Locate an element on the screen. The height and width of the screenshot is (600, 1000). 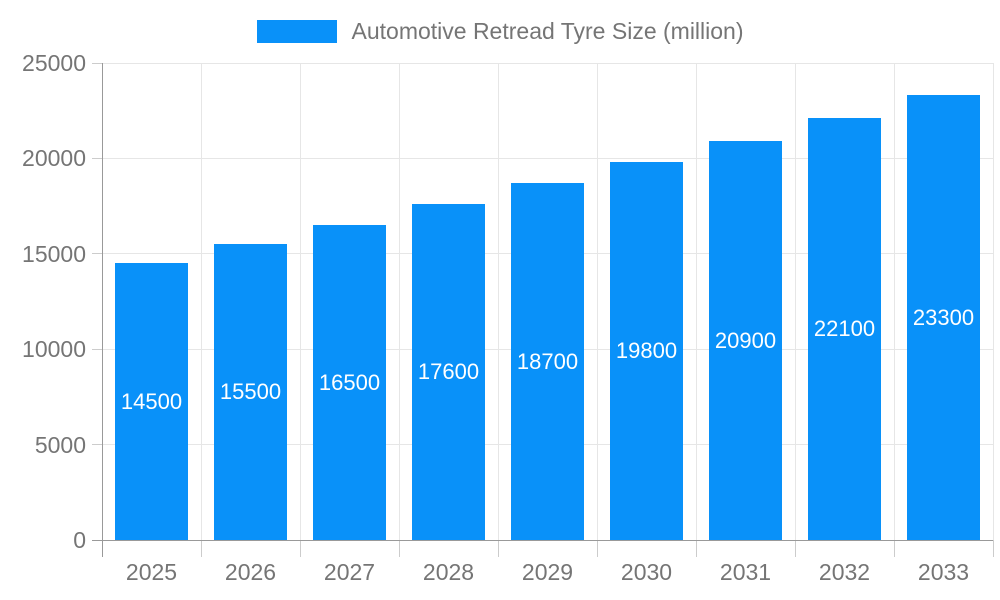
bar: 14500 is located at coordinates (151, 401).